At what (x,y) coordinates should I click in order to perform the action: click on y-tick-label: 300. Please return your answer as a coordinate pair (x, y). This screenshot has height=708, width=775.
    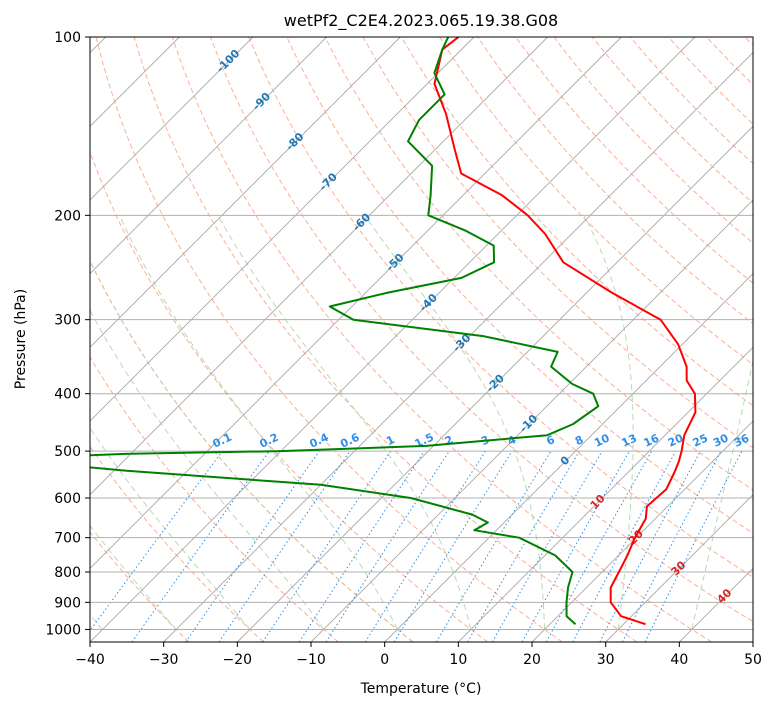
    Looking at the image, I should click on (67, 321).